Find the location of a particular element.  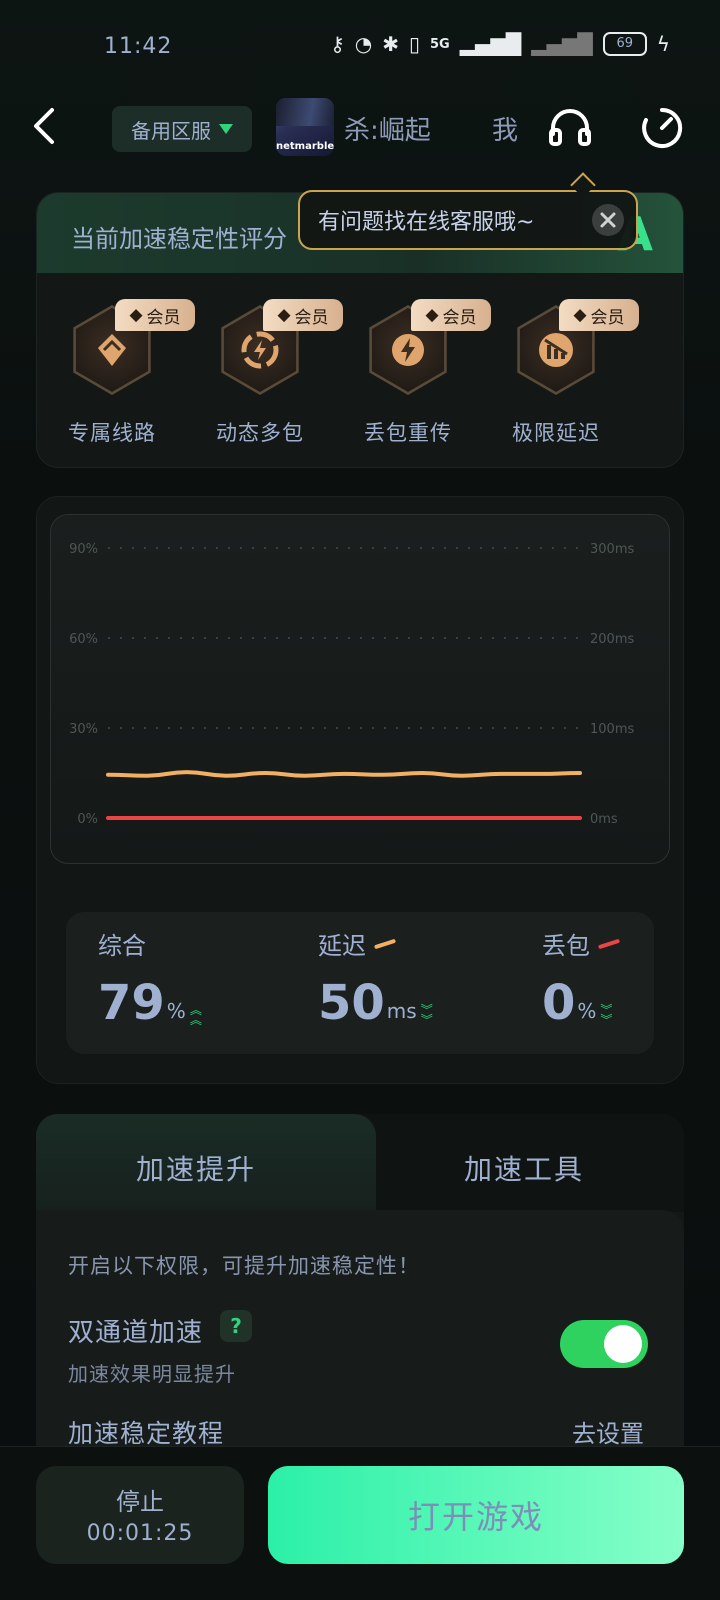

perk-min-latency: ◆ 会员 极限延迟 is located at coordinates (570, 373).